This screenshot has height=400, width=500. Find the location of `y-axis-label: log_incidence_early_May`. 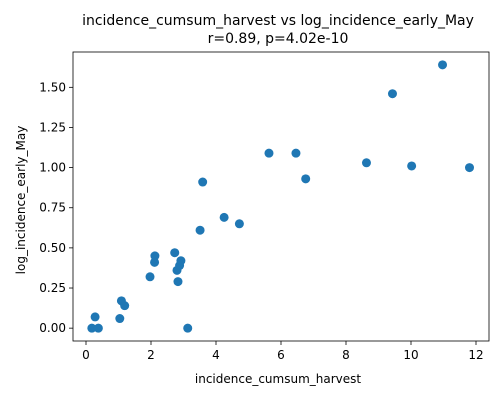

y-axis-label: log_incidence_early_May is located at coordinates (21, 200).